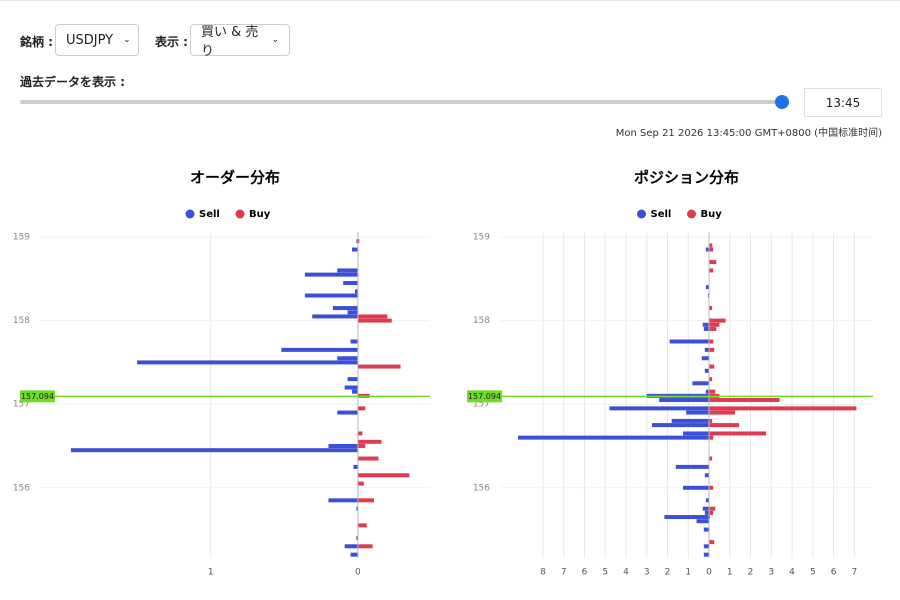 This screenshot has height=600, width=900. What do you see at coordinates (90, 40) in the screenshot?
I see `symbol-value: USDJPY` at bounding box center [90, 40].